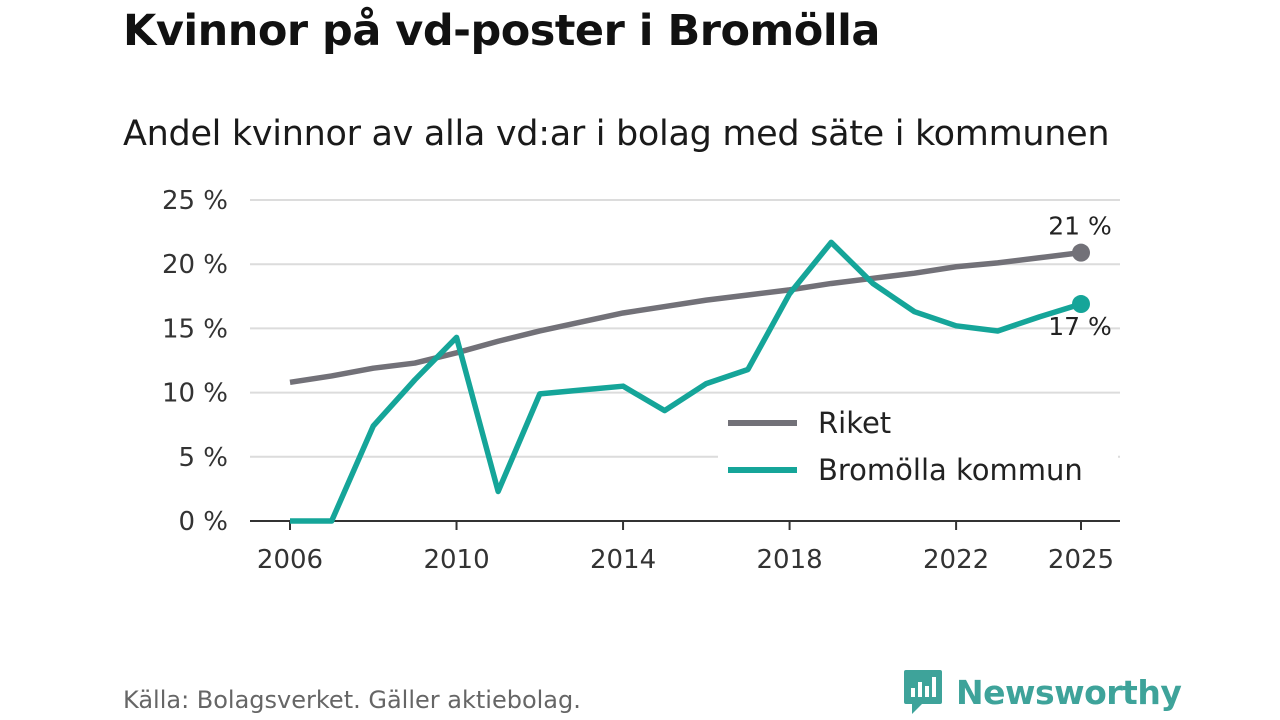  Describe the element at coordinates (290, 560) in the screenshot. I see `x-tick-label: 2006` at that location.